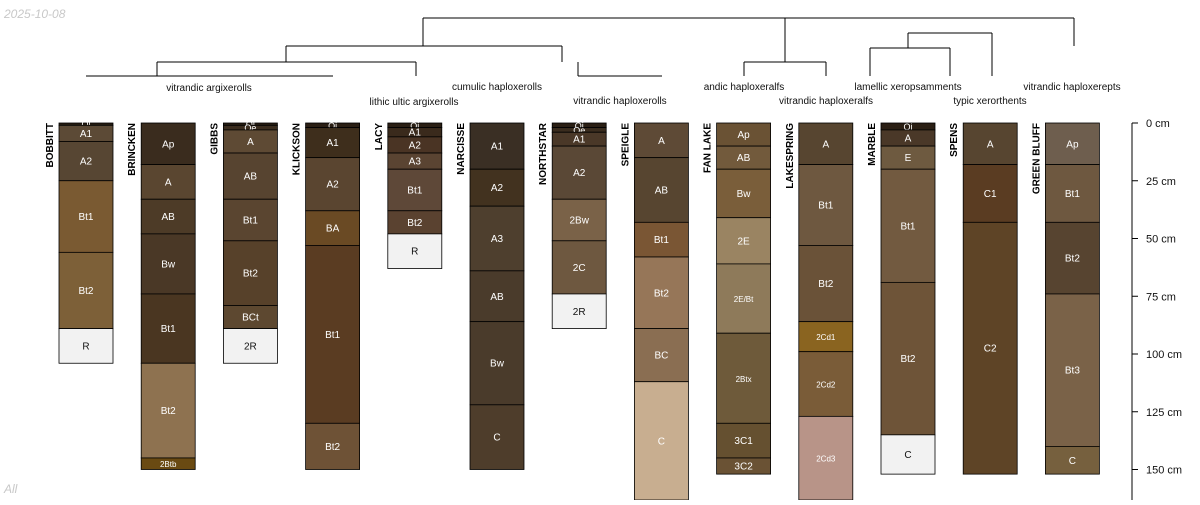  Describe the element at coordinates (954, 140) in the screenshot. I see `profile-name: SPENS` at that location.